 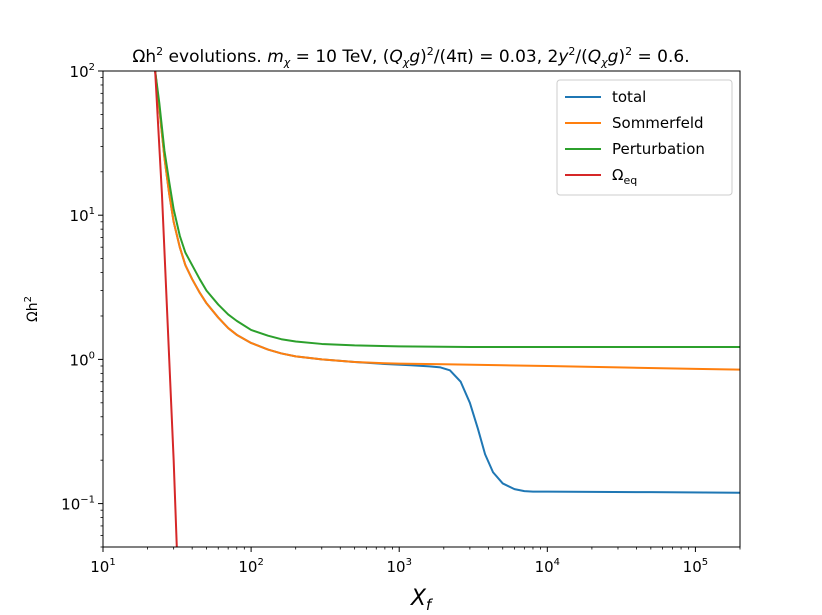 I want to click on y-axis-label: Ωh2, so click(x=32, y=309).